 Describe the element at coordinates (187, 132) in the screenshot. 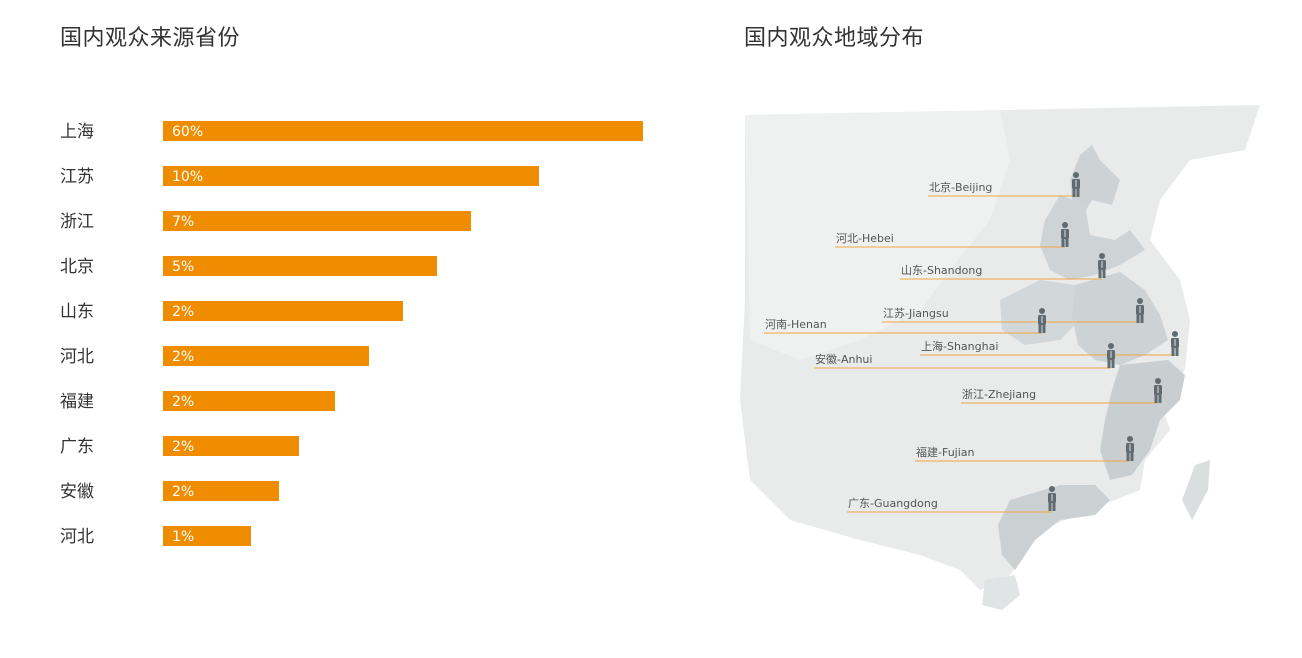

I see `bar-value-label: 60%` at that location.